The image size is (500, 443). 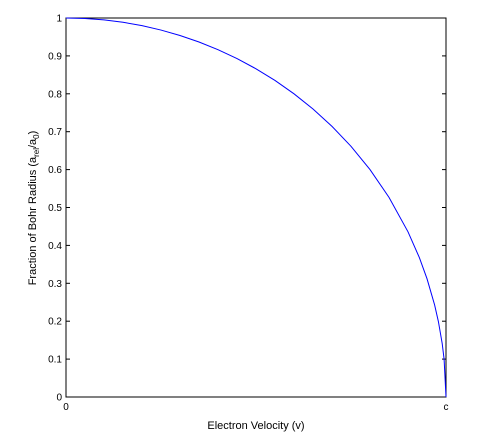 What do you see at coordinates (55, 170) in the screenshot?
I see `y-tick-label: 0.6` at bounding box center [55, 170].